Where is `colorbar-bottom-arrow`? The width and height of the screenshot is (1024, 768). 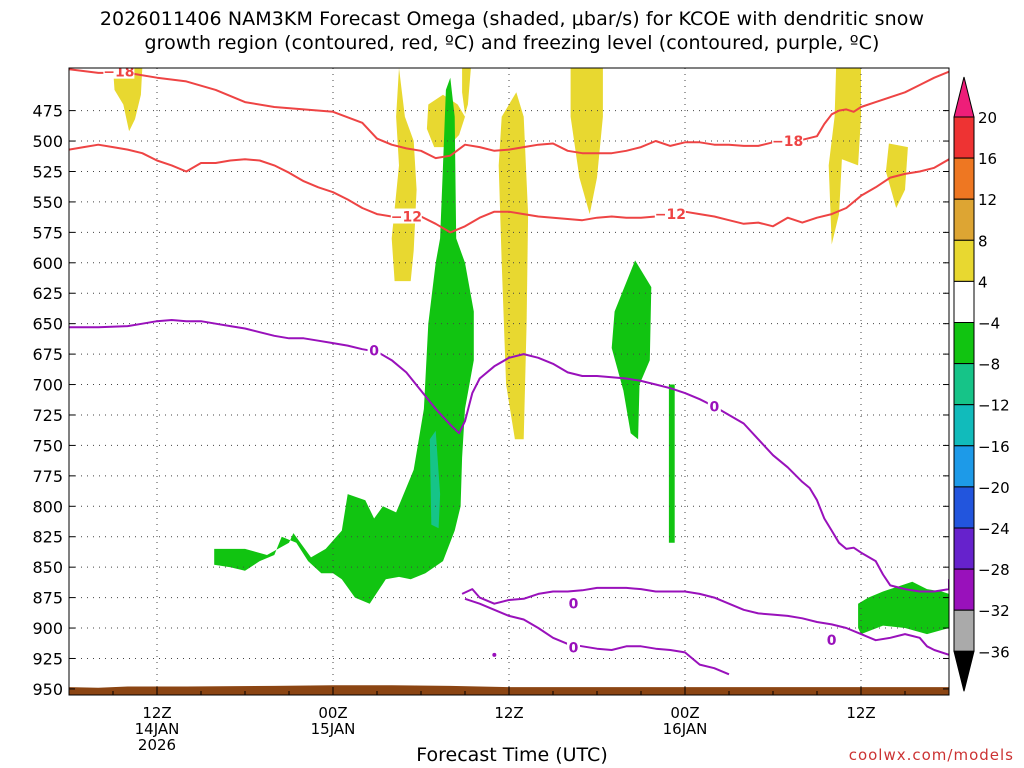
colorbar-bottom-arrow is located at coordinates (964, 671).